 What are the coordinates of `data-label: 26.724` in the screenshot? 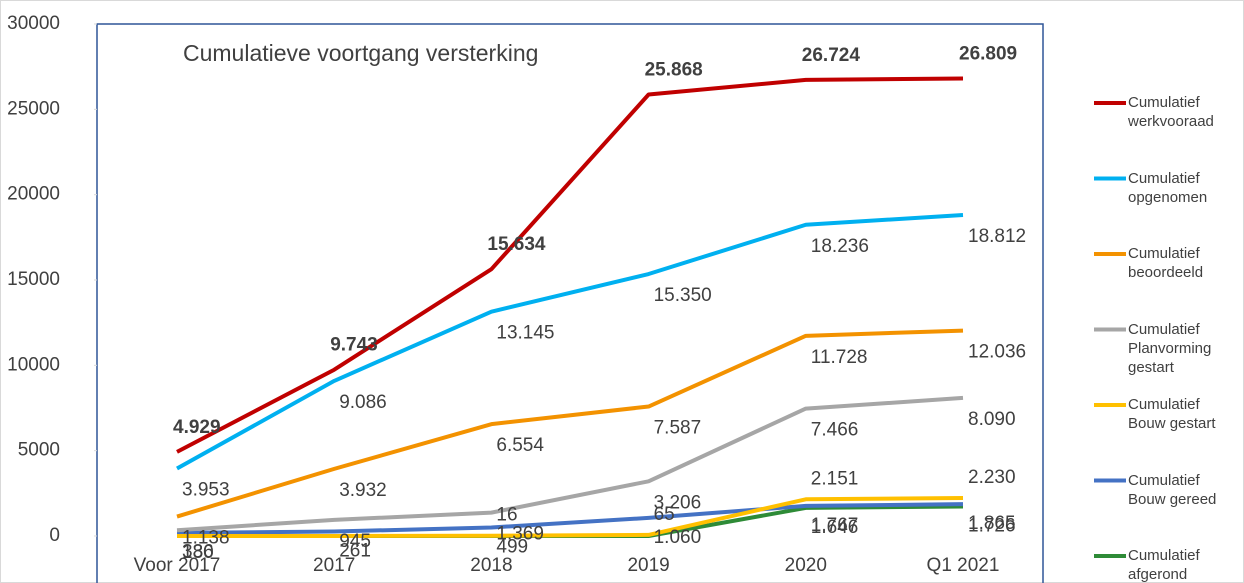 It's located at (831, 55).